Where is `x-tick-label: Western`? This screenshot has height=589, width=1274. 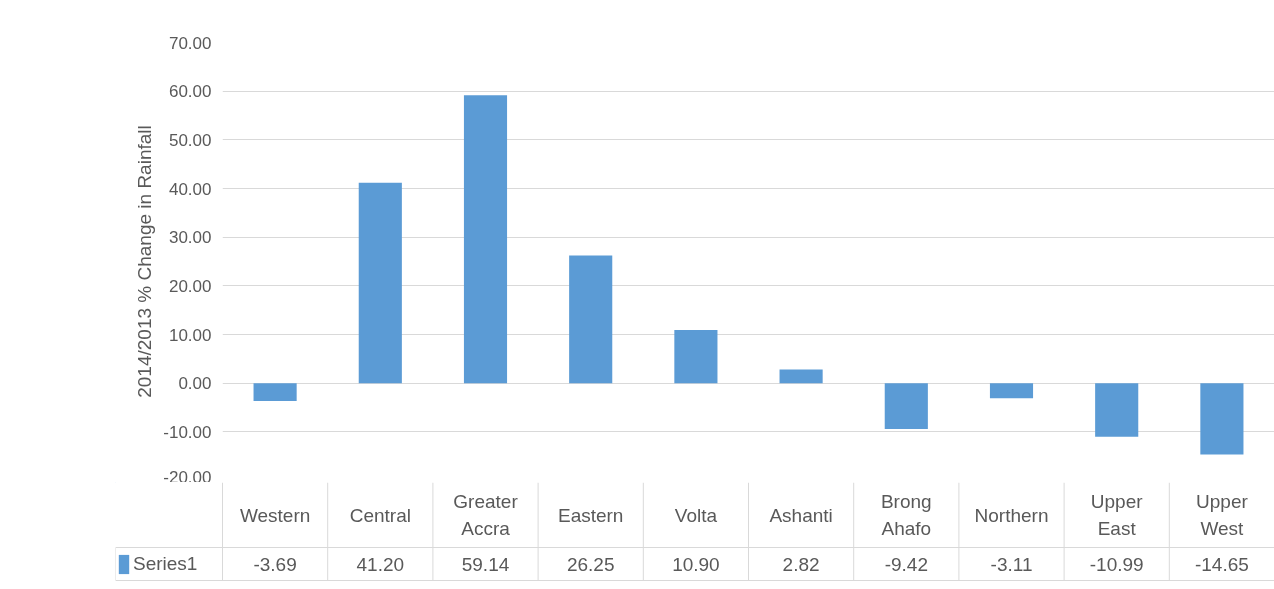 x-tick-label: Western is located at coordinates (275, 515).